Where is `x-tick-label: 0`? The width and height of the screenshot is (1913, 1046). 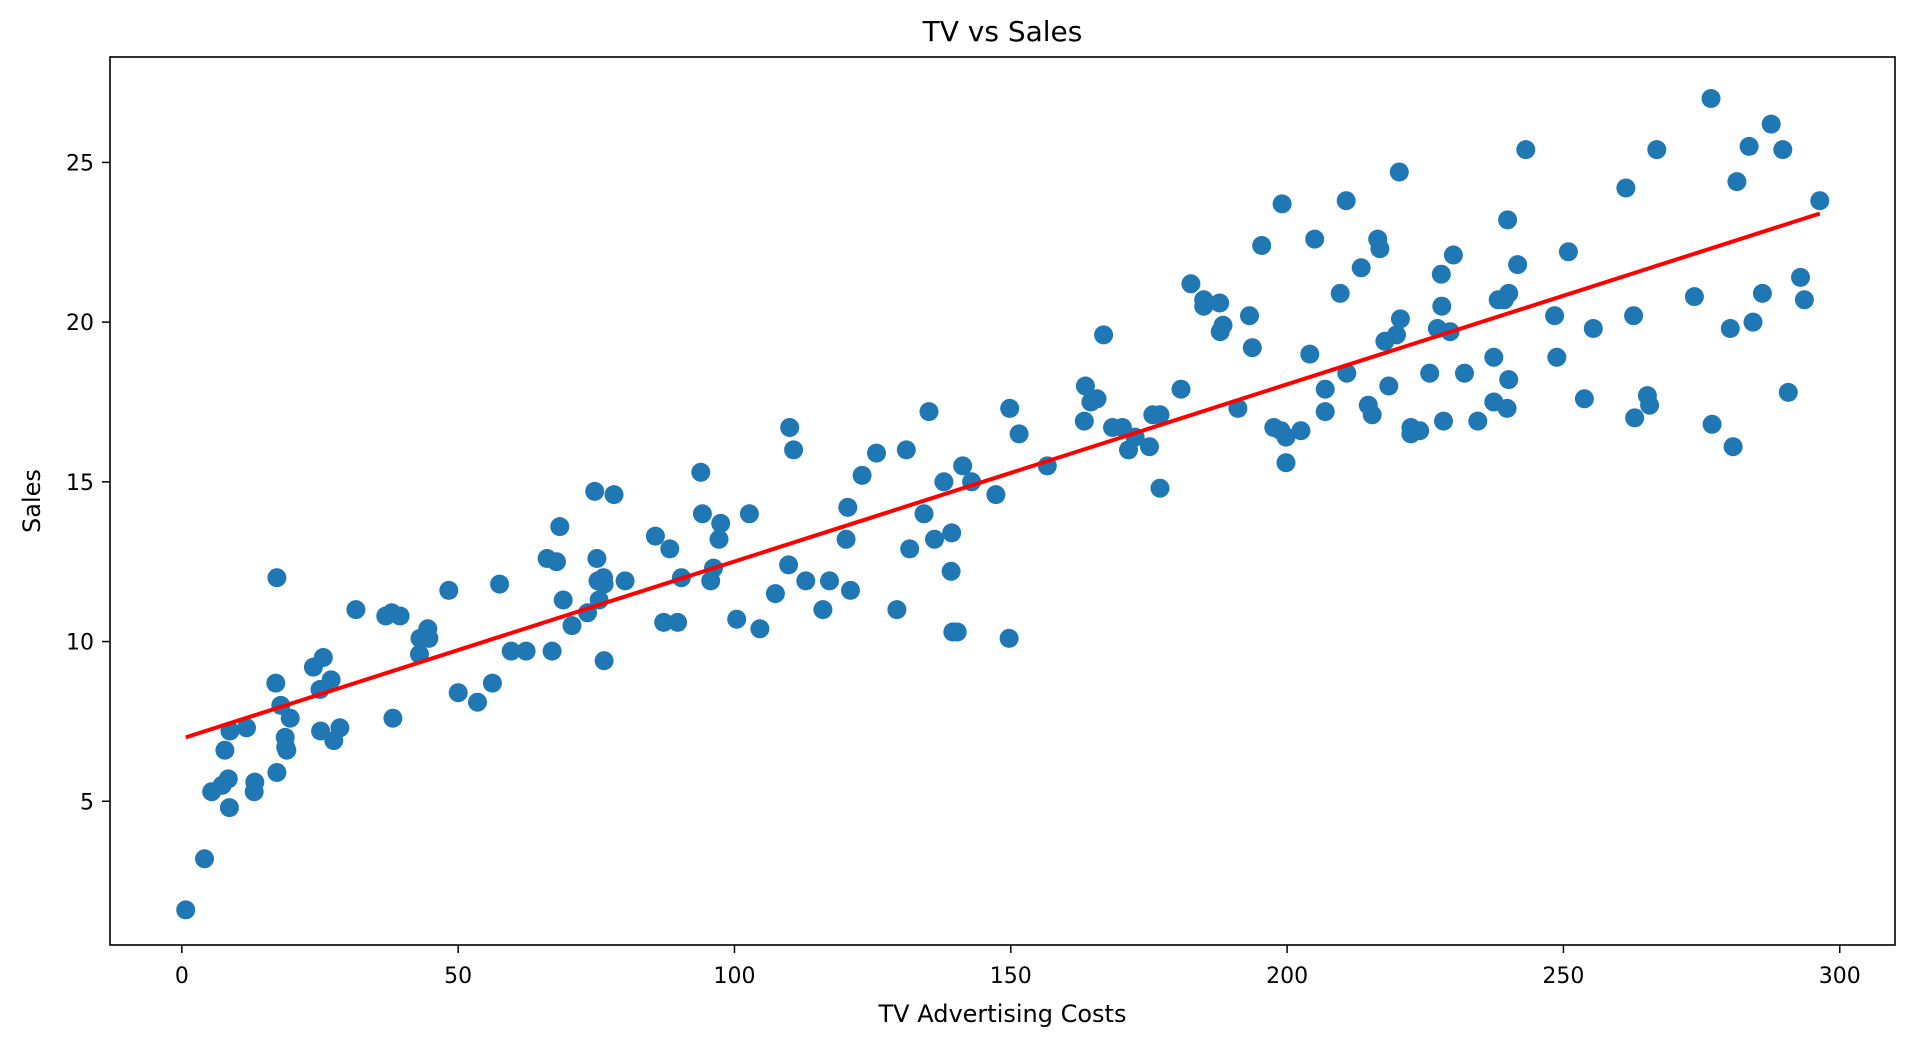
x-tick-label: 0 is located at coordinates (182, 976).